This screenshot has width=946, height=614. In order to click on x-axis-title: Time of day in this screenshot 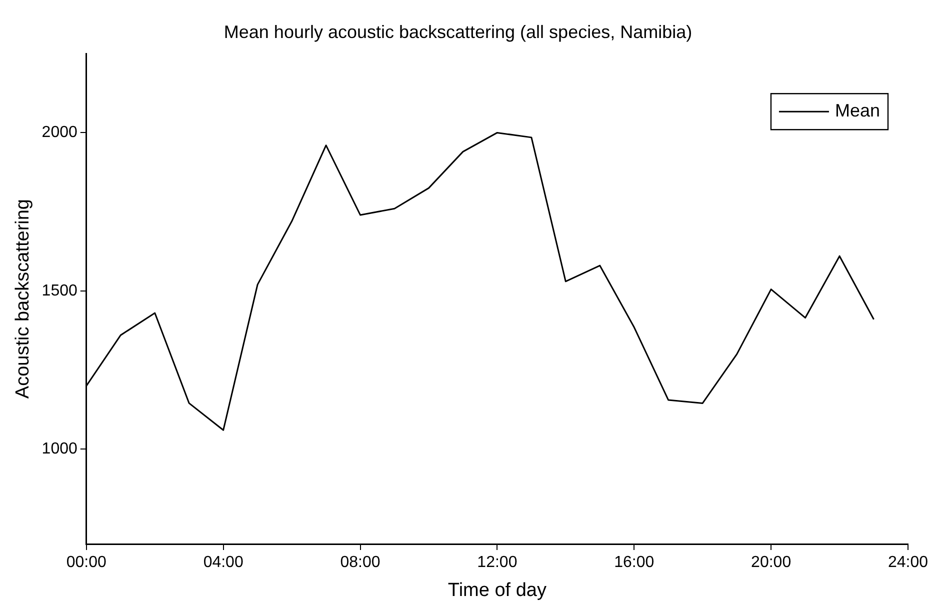, I will do `click(497, 590)`.